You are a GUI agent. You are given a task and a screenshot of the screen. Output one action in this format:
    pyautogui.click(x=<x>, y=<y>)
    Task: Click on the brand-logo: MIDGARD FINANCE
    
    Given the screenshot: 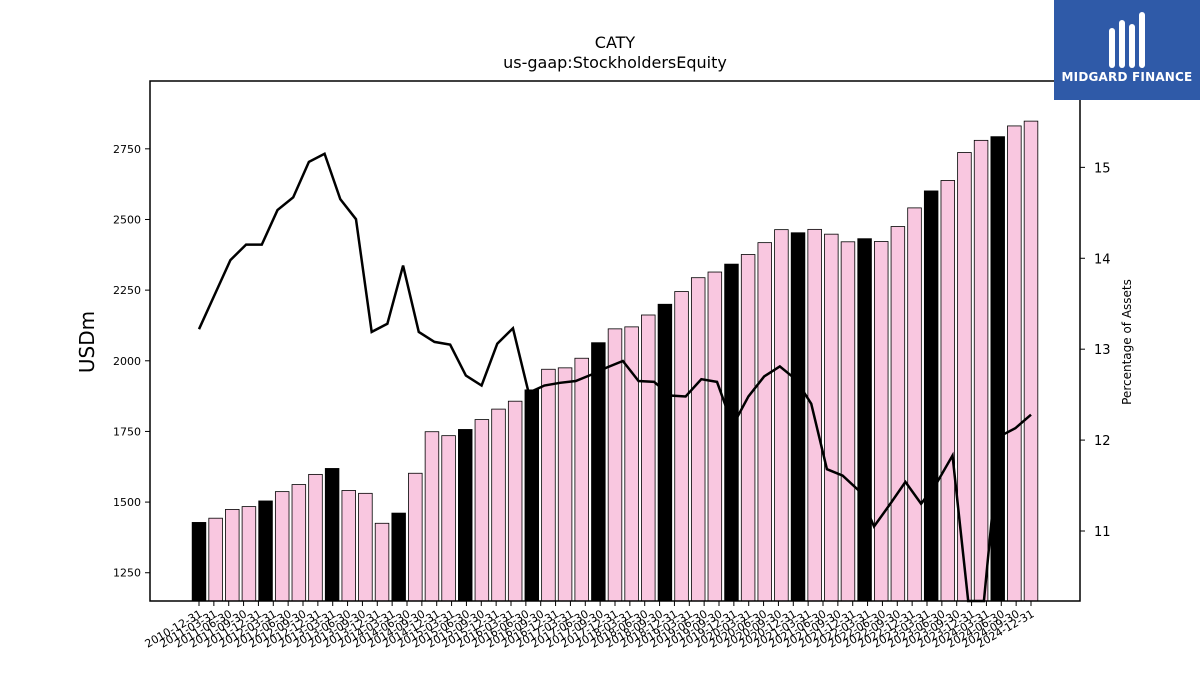 What is the action you would take?
    pyautogui.click(x=1127, y=50)
    